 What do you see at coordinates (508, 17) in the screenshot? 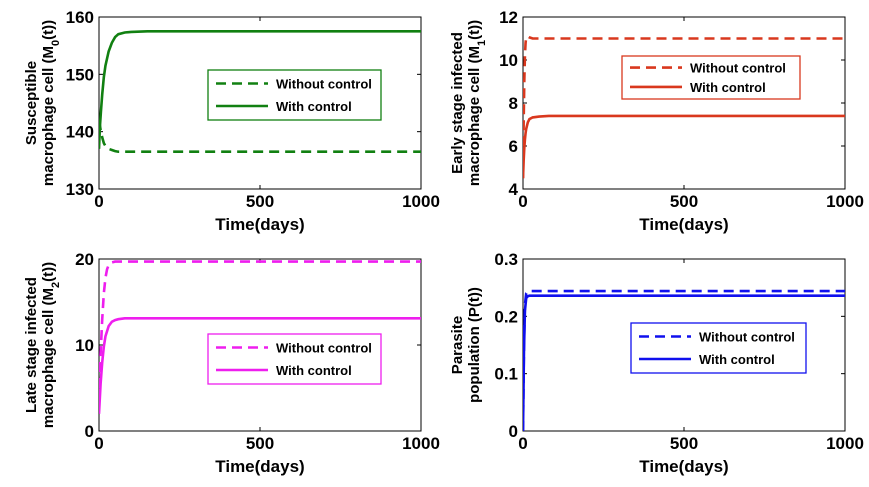
I see `y-tick-label: 12` at bounding box center [508, 17].